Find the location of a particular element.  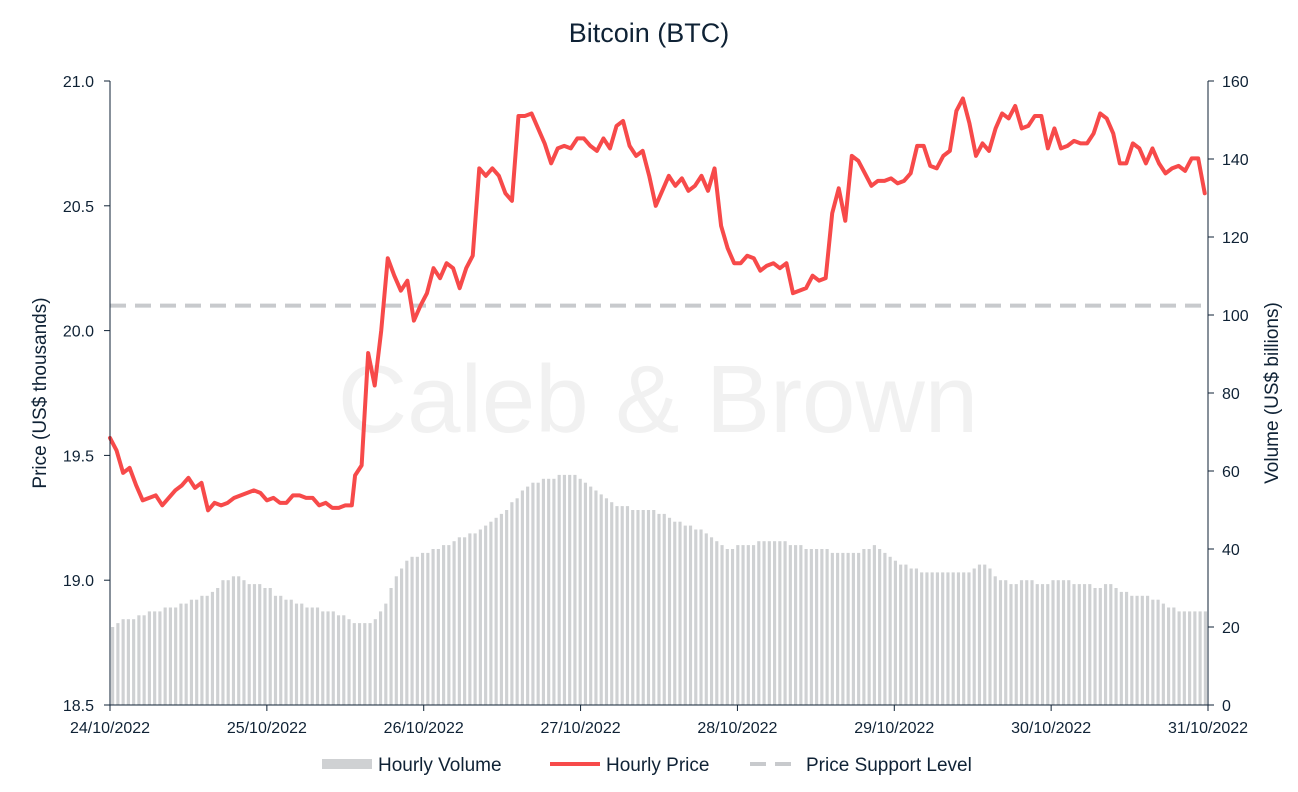

right-axis-ticks: 0 20 40 60 80 100 120 140 160 is located at coordinates (1228, 394).